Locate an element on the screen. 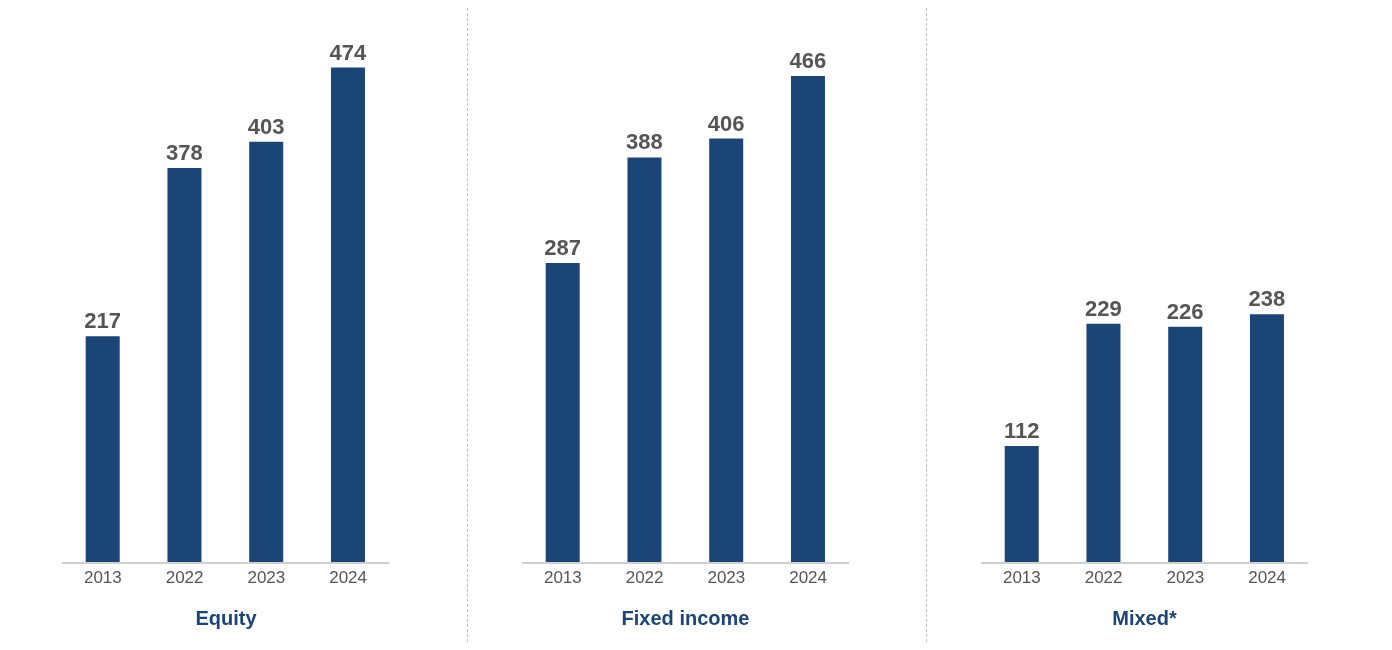 The height and width of the screenshot is (650, 1392). data-label: 217 is located at coordinates (103, 321).